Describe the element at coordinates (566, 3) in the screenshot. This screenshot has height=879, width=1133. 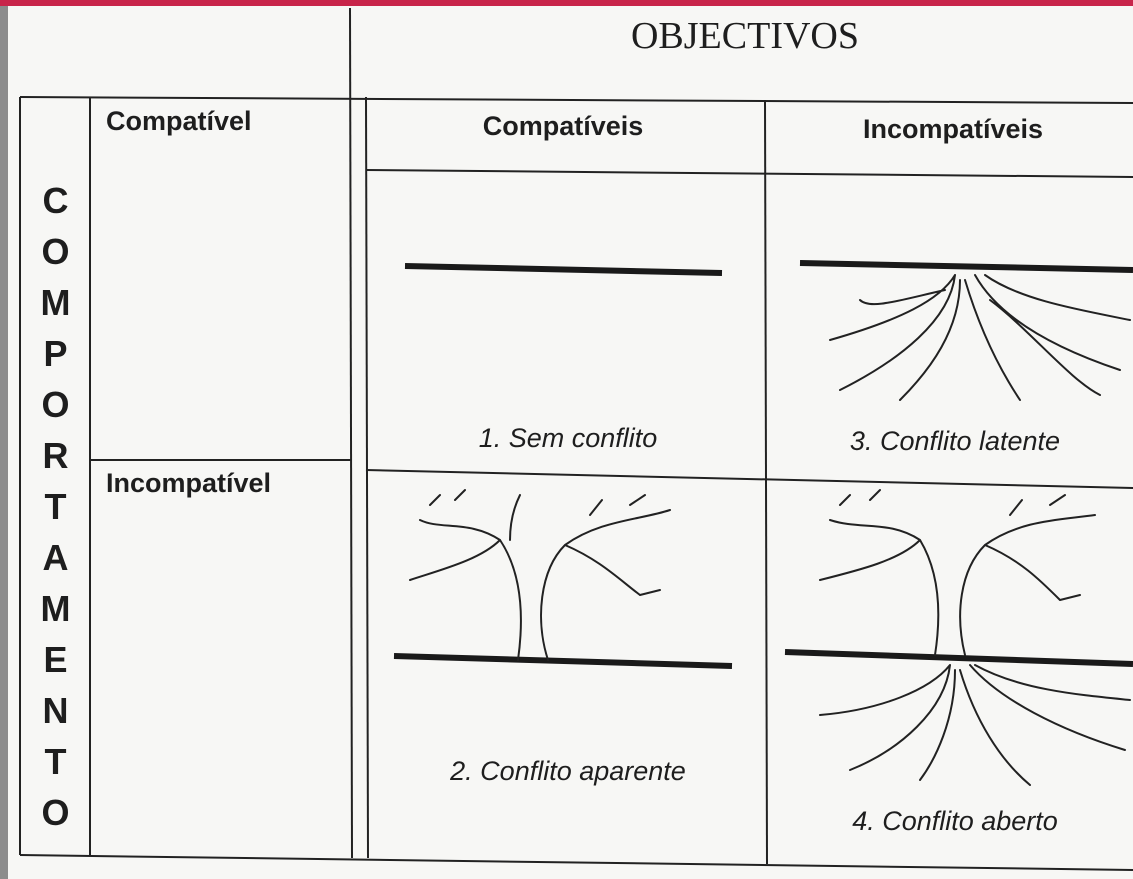
I see `top-bar` at that location.